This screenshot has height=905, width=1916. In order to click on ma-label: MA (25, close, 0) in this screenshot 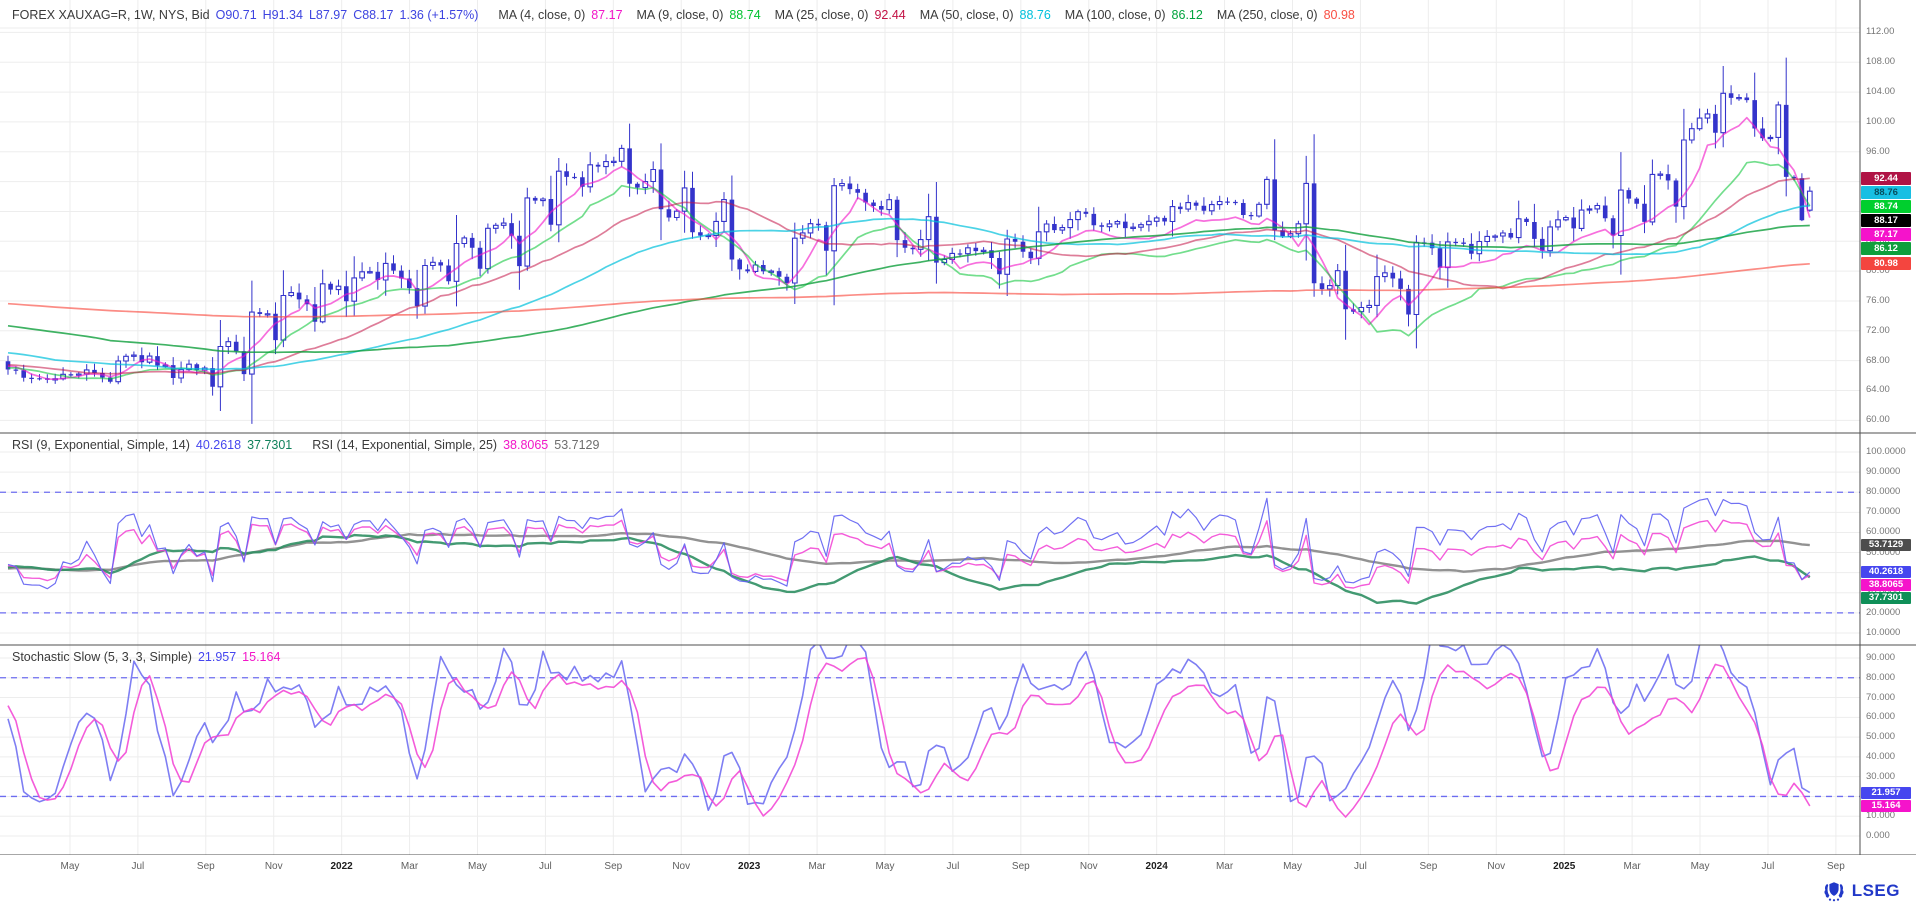, I will do `click(821, 15)`.